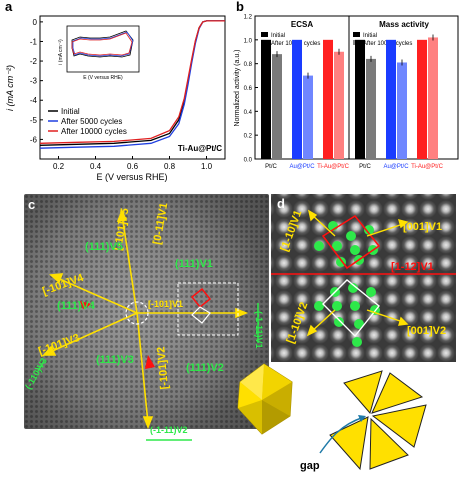 Image resolution: width=461 pixels, height=478 pixels. Describe the element at coordinates (363, 278) in the screenshot. I see `panel-d-tem-image` at that location.